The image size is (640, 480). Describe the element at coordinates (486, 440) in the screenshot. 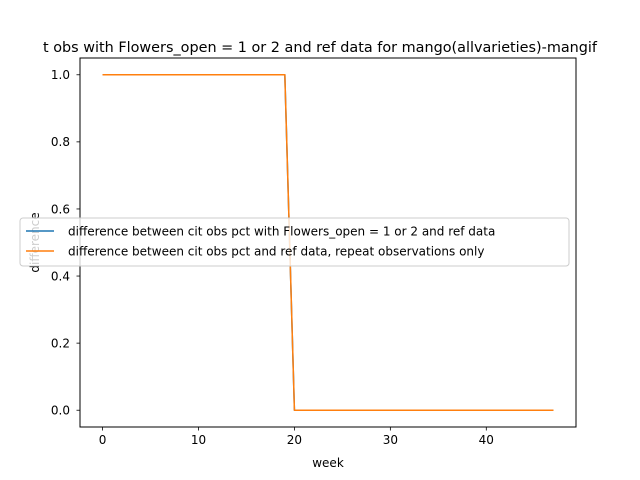

I see `x-tick-label: 40` at that location.